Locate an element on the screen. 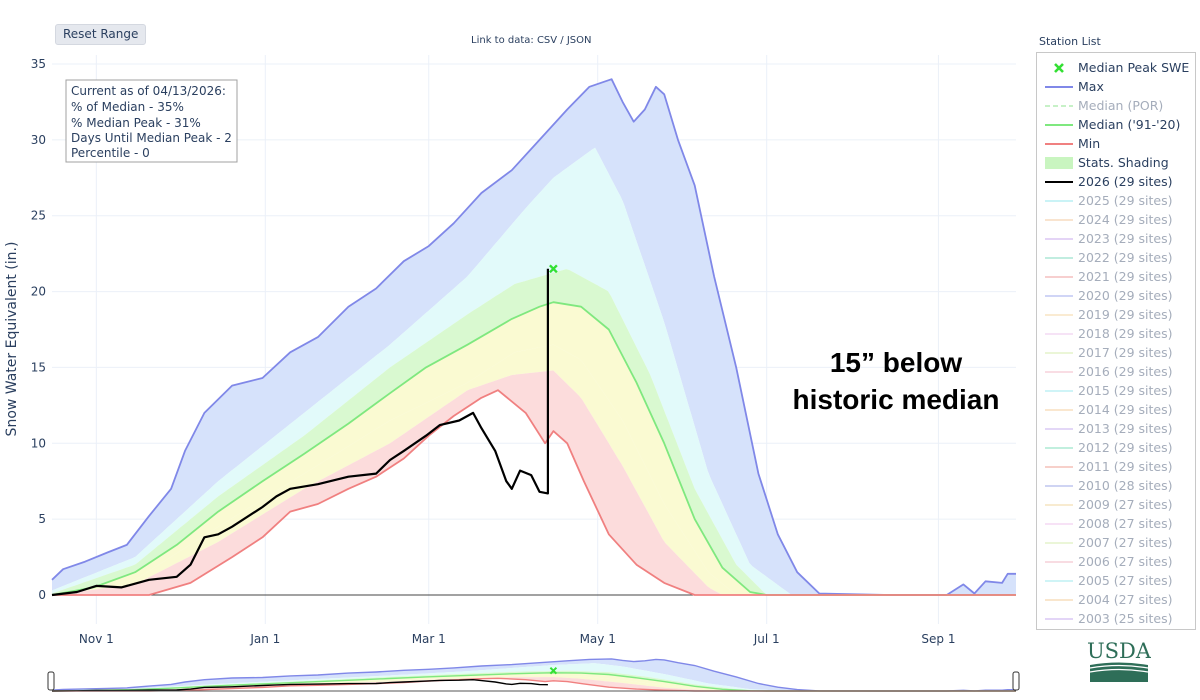 Image resolution: width=1200 pixels, height=700 pixels. json-link: JSON is located at coordinates (579, 40).